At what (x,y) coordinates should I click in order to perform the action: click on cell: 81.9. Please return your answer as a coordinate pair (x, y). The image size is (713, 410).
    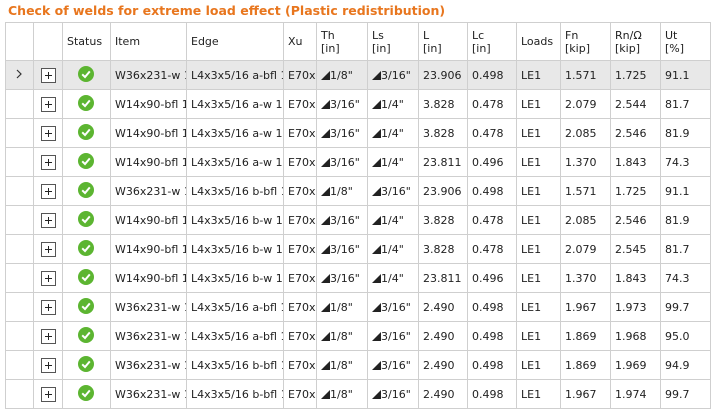
    Looking at the image, I should click on (685, 220).